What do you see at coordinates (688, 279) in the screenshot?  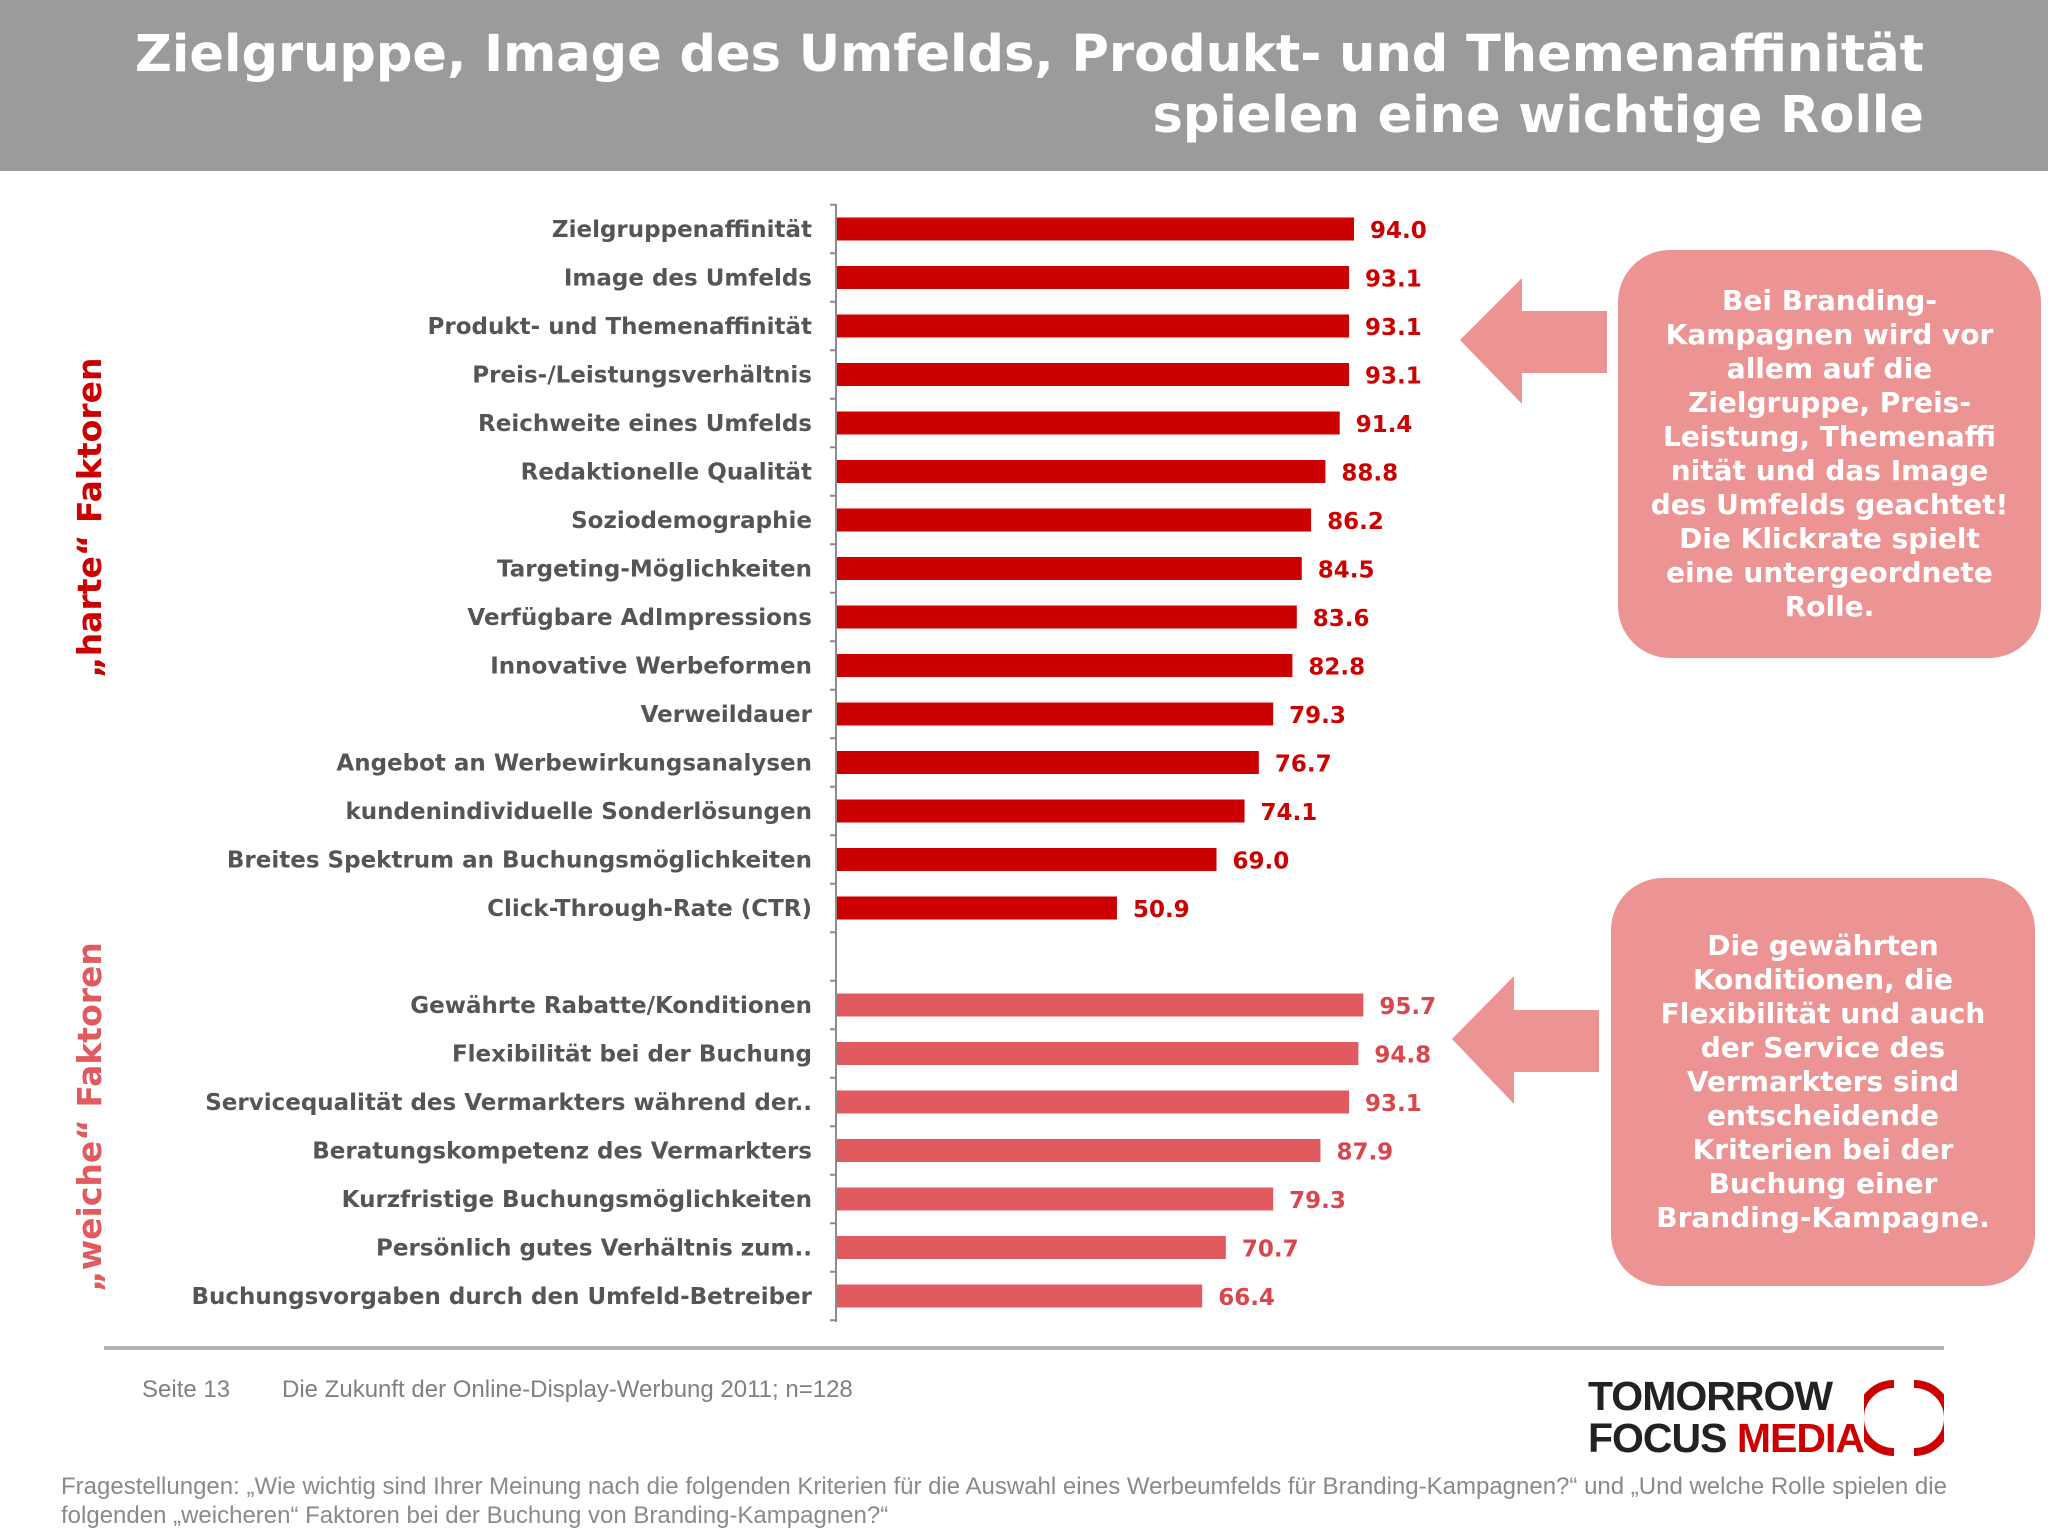 I see `category-label: Image des Umfelds` at bounding box center [688, 279].